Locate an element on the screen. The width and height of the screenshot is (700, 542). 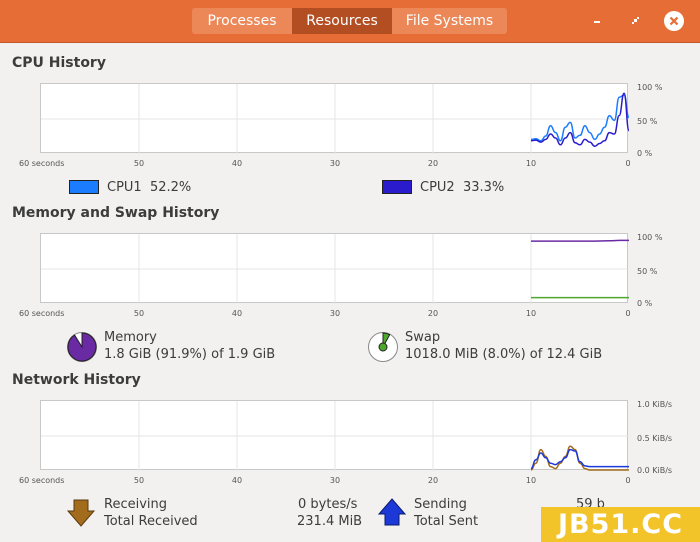
close-icon is located at coordinates (674, 21).